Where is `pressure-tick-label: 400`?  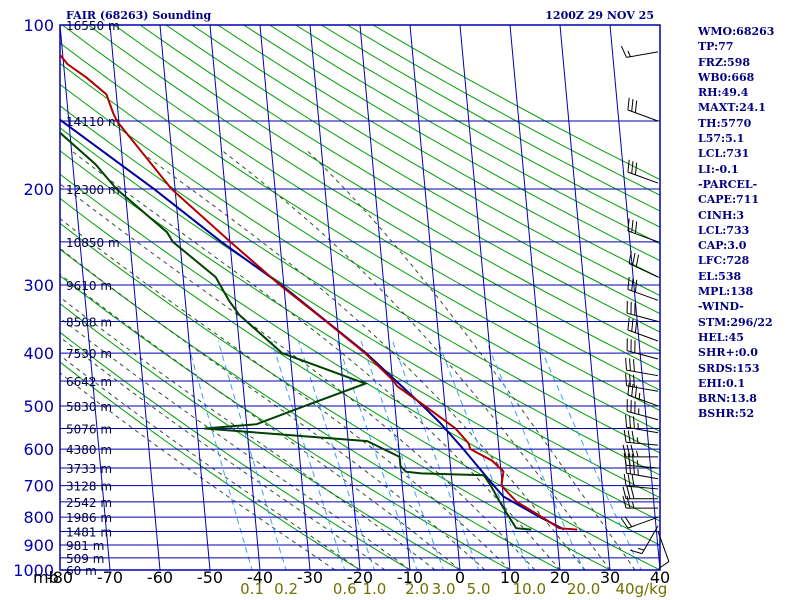
pressure-tick-label: 400 is located at coordinates (38, 353).